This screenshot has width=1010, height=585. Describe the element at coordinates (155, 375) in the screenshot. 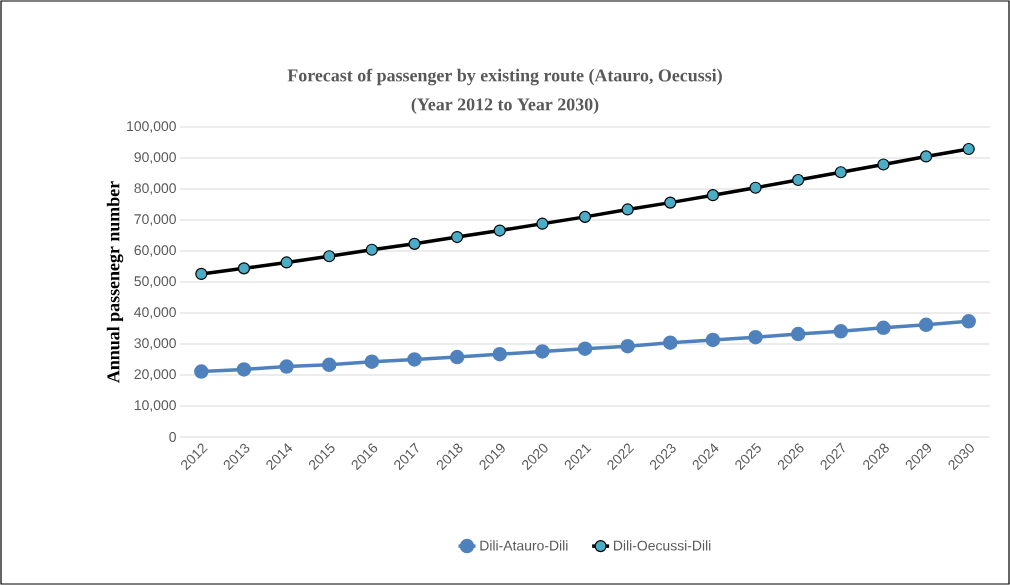

I see `y-tick-label: 20,000` at that location.